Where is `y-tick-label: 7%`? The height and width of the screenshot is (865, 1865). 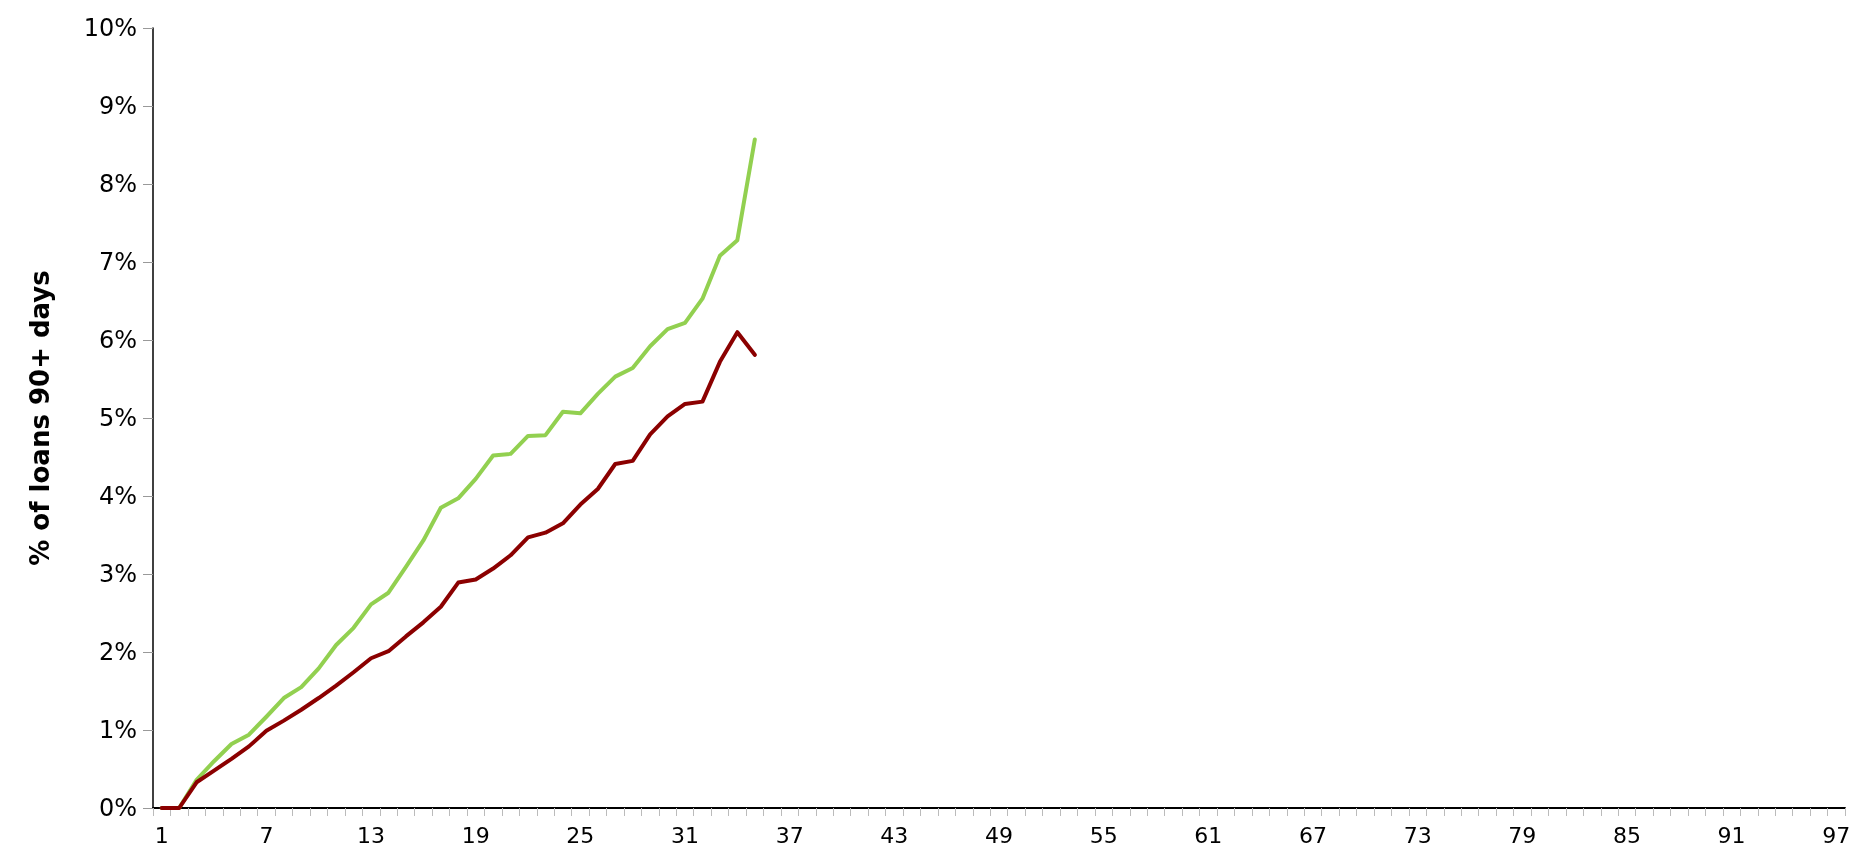
y-tick-label: 7% is located at coordinates (117, 262).